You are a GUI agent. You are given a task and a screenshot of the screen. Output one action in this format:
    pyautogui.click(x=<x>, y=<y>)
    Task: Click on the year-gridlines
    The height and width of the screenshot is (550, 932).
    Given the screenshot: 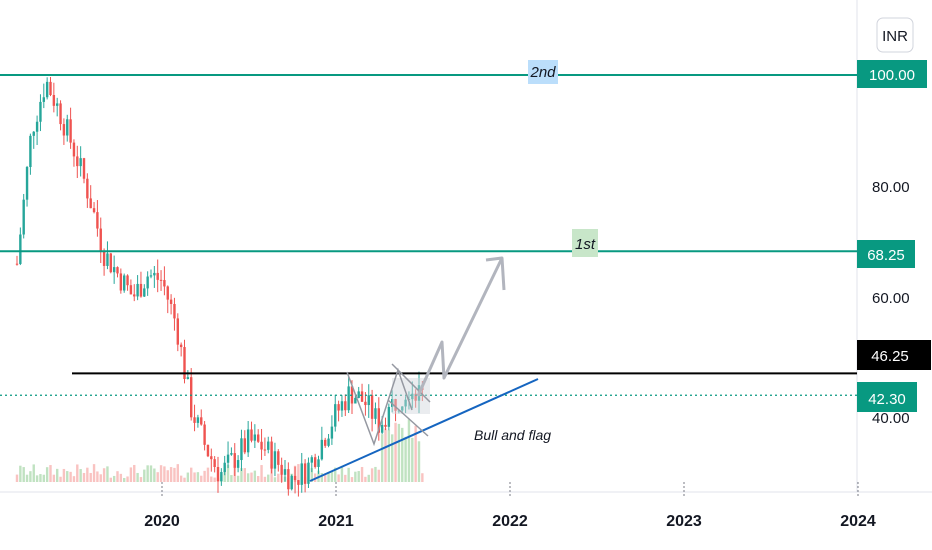 What is the action you would take?
    pyautogui.click(x=510, y=490)
    